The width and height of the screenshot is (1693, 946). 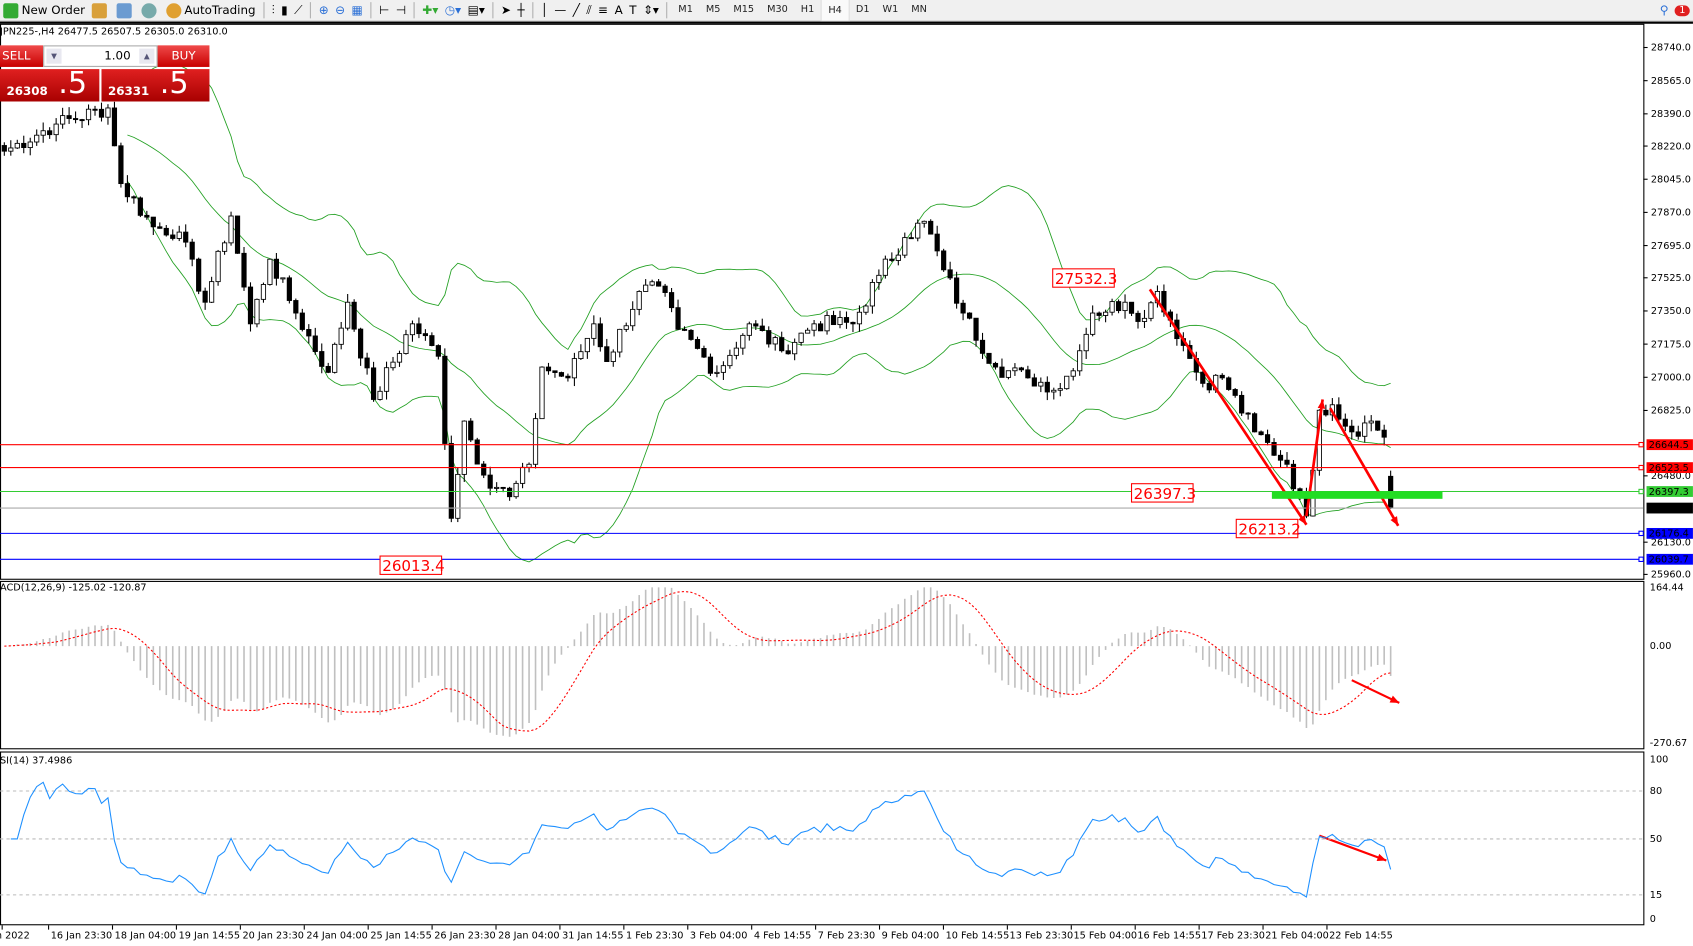 I want to click on price-annotation-text: 26013.4, so click(x=413, y=566).